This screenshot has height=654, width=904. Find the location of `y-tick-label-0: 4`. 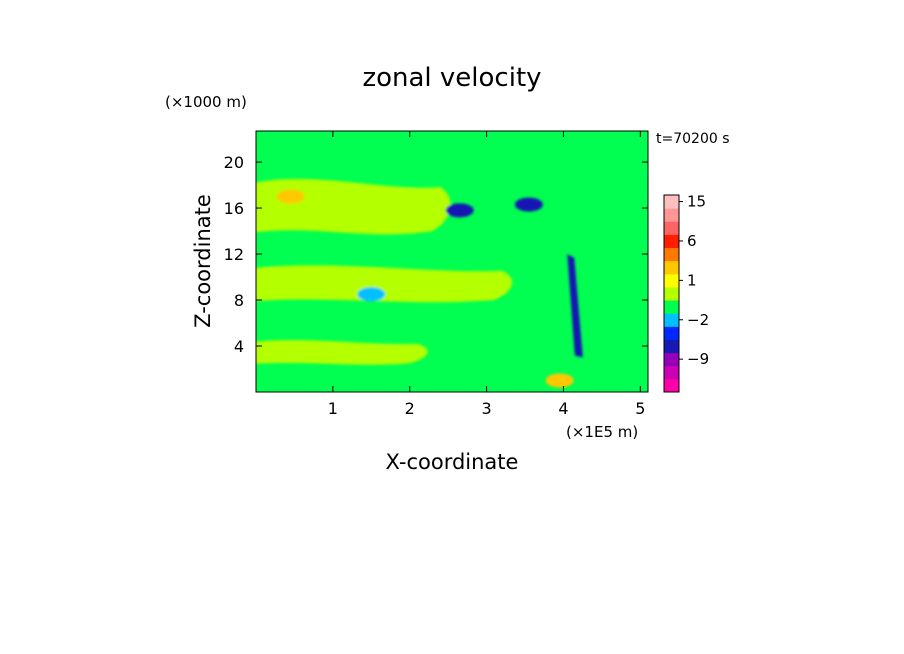

y-tick-label-0: 4 is located at coordinates (239, 346).